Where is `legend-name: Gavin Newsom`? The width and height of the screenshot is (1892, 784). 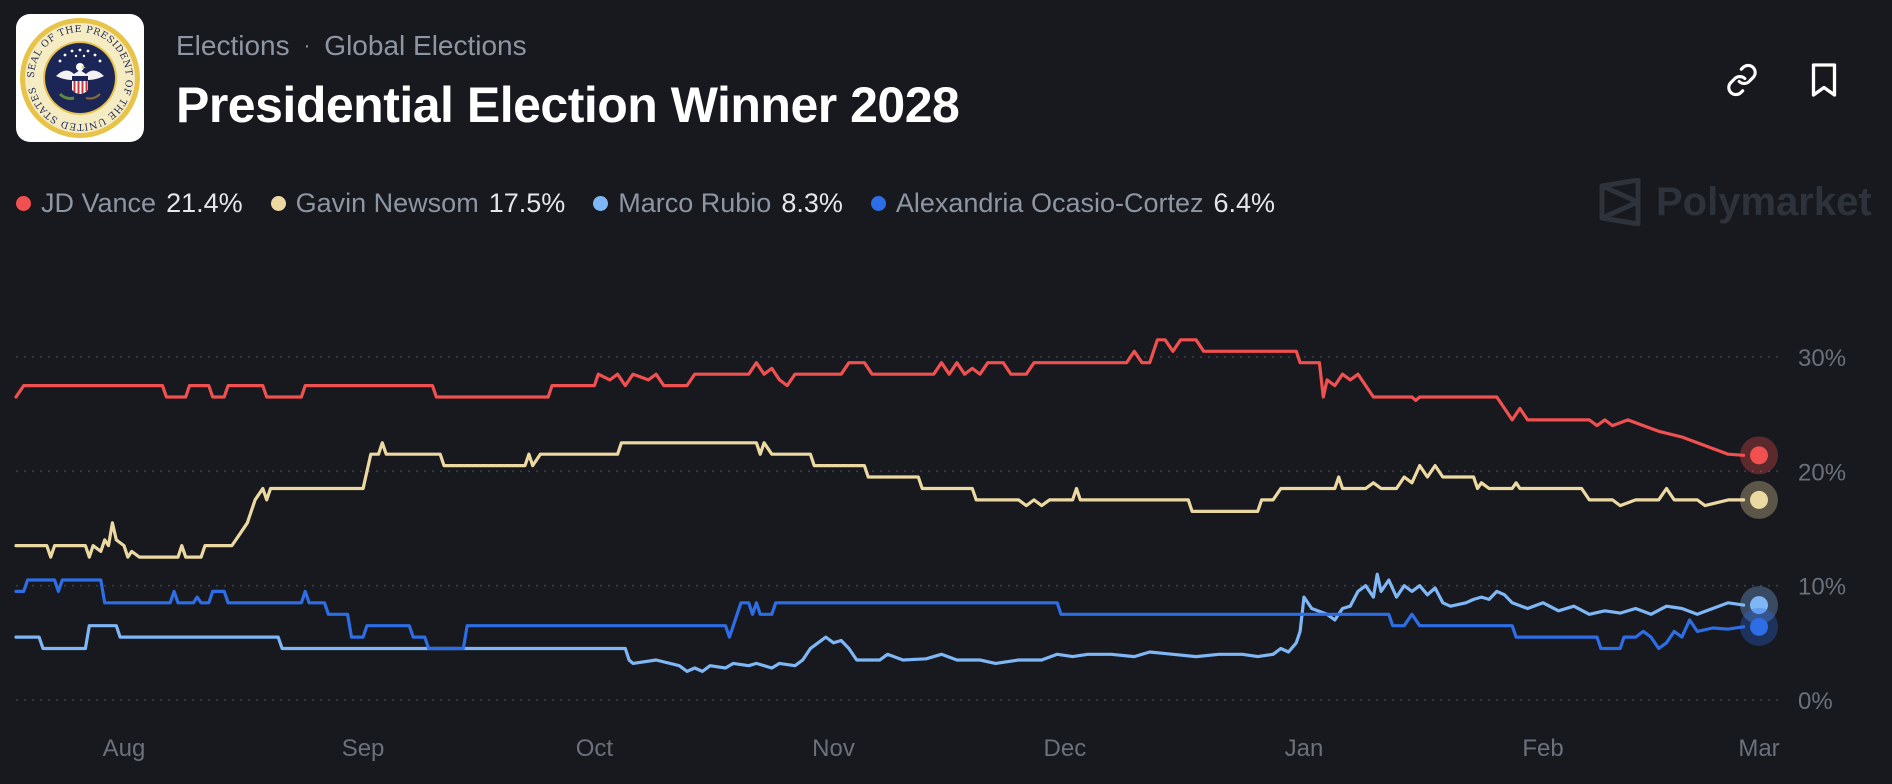
legend-name: Gavin Newsom is located at coordinates (387, 202).